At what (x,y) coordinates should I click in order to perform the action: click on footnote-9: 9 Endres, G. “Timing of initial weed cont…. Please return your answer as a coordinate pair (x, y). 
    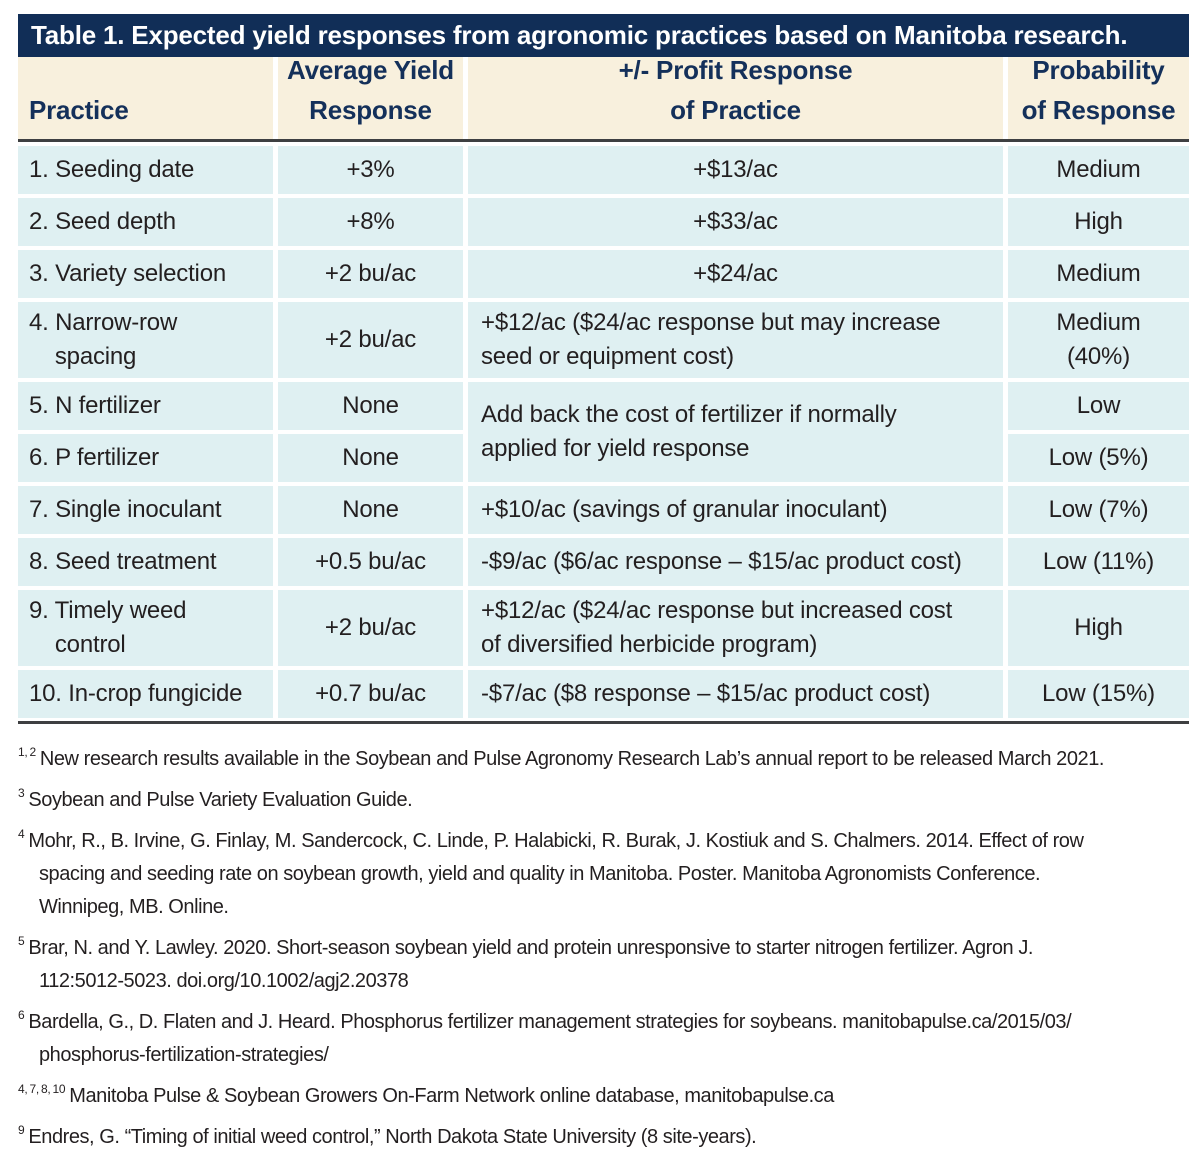
    Looking at the image, I should click on (603, 1137).